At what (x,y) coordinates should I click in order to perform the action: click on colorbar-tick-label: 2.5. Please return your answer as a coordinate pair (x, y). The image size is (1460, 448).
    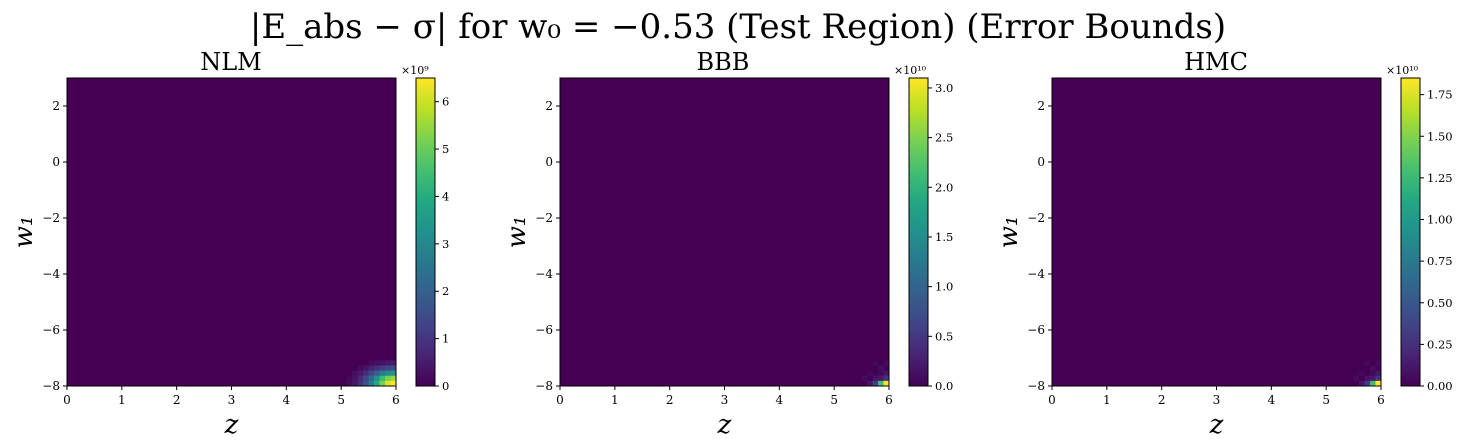
    Looking at the image, I should click on (944, 138).